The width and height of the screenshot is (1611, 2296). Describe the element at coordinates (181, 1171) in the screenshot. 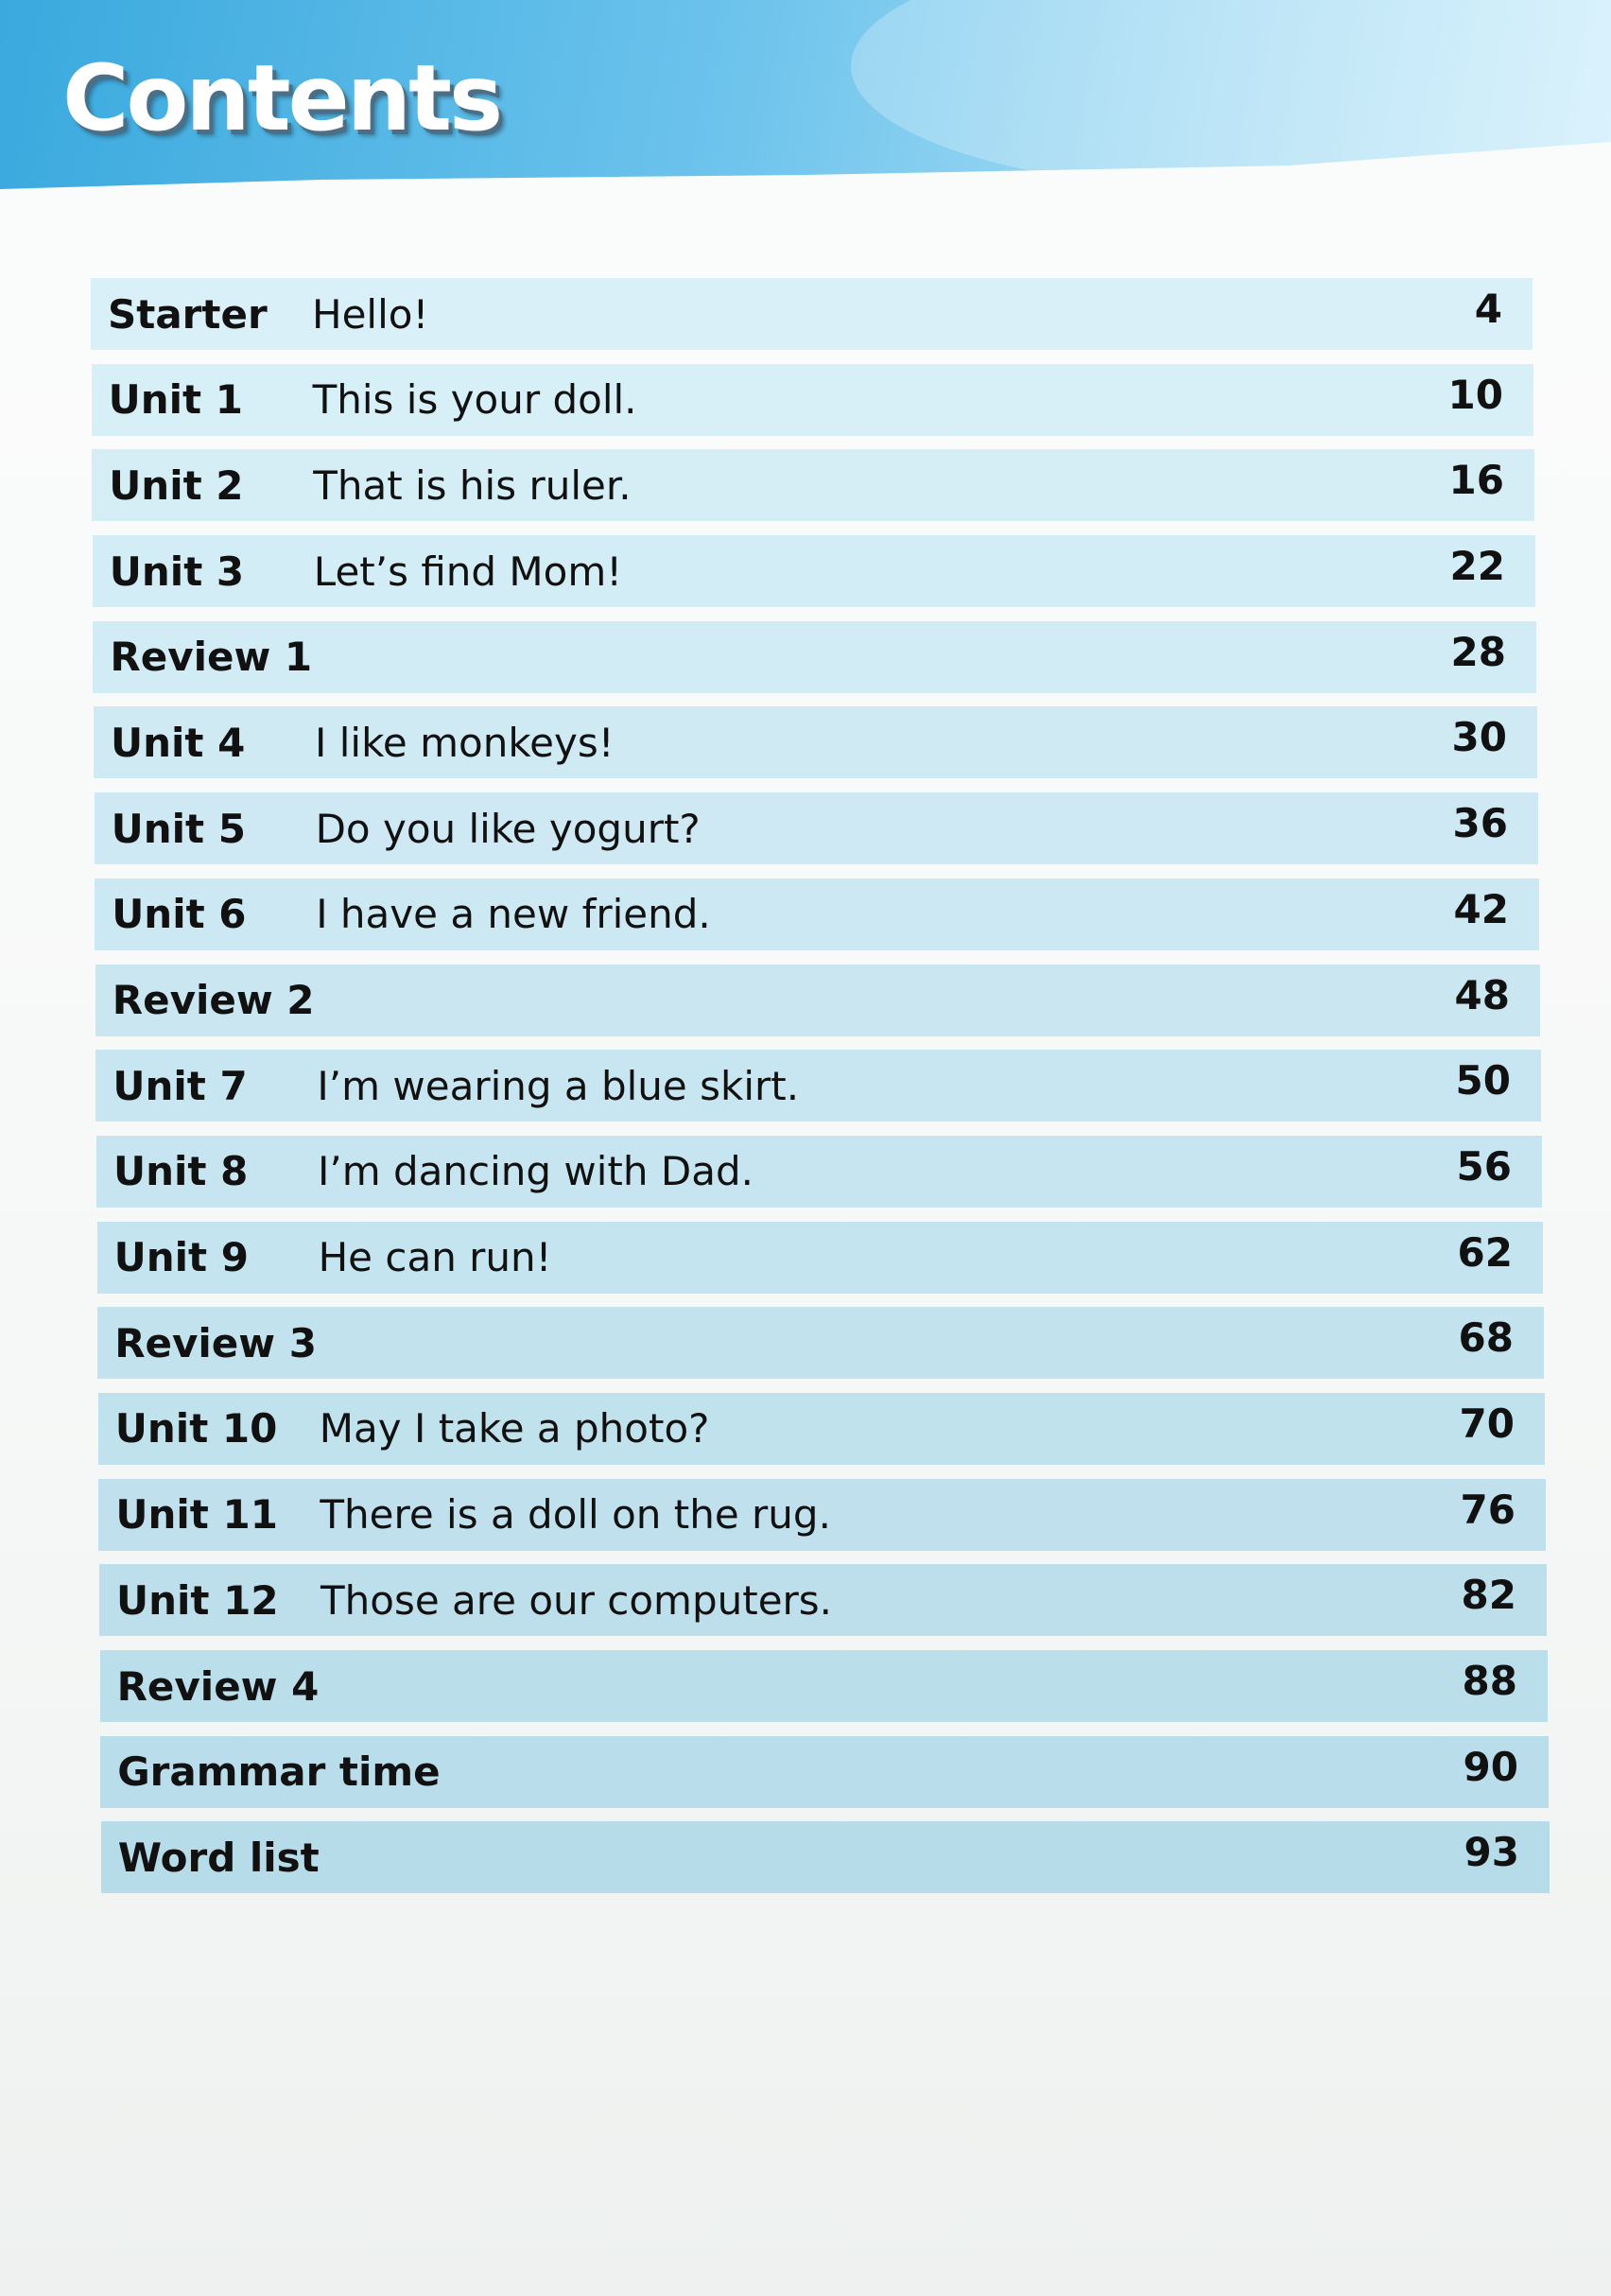

I see `toc-entry-label: Unit 8` at that location.